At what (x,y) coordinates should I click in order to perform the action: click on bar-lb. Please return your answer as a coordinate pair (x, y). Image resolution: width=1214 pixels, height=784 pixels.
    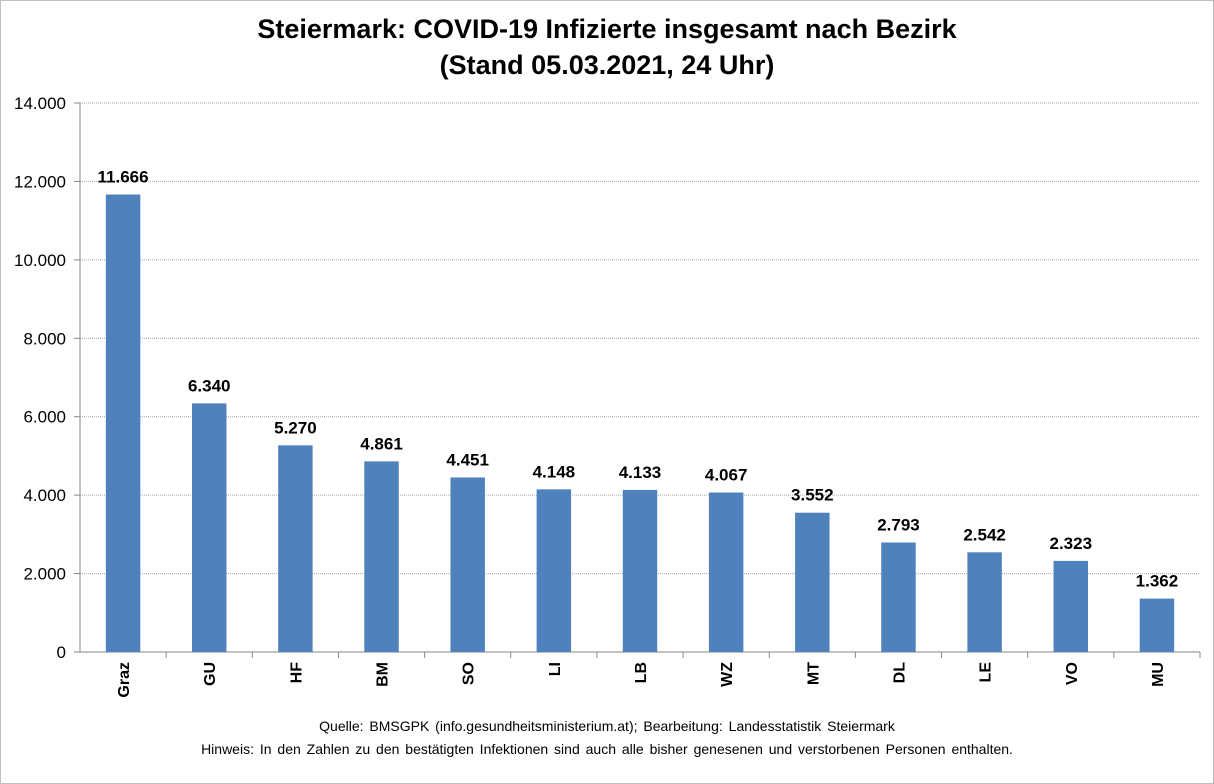
    Looking at the image, I should click on (640, 570).